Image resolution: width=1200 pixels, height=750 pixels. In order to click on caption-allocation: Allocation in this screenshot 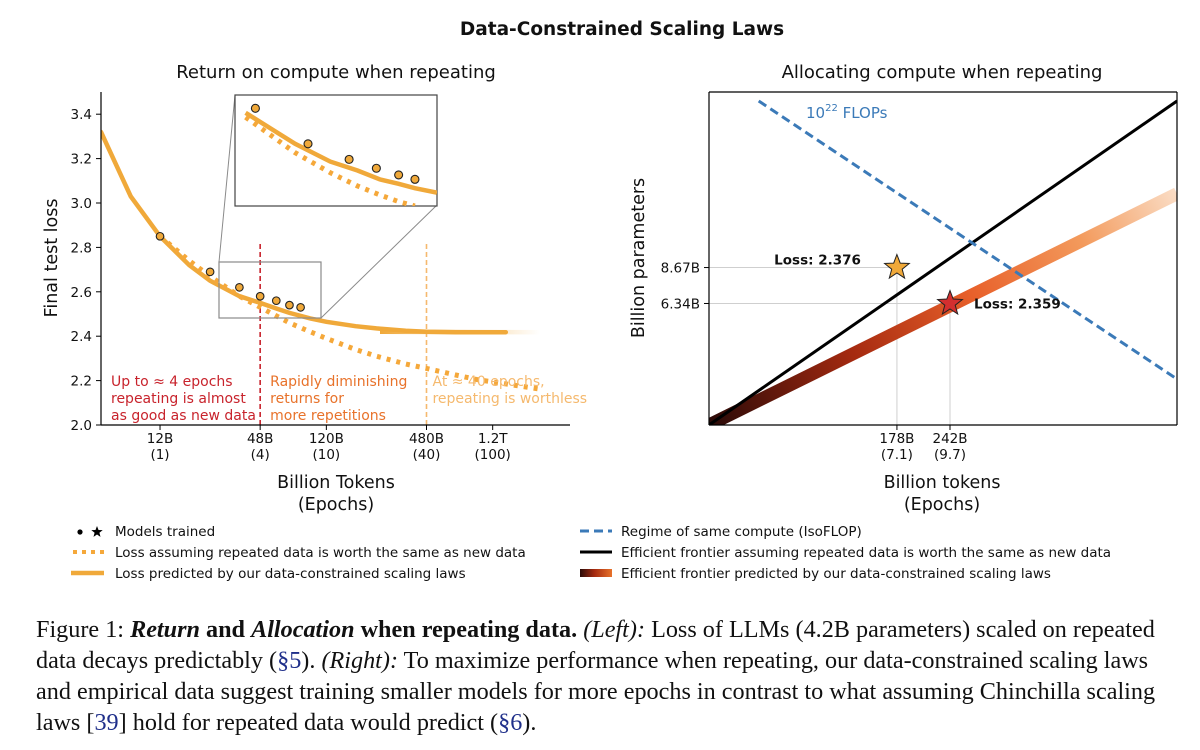, I will do `click(303, 629)`.